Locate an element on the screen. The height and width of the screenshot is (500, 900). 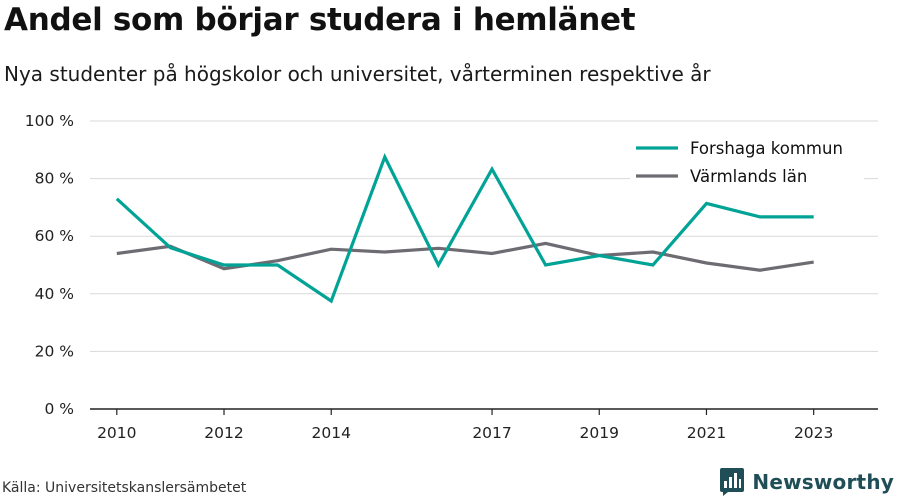
legend-background is located at coordinates (747, 160).